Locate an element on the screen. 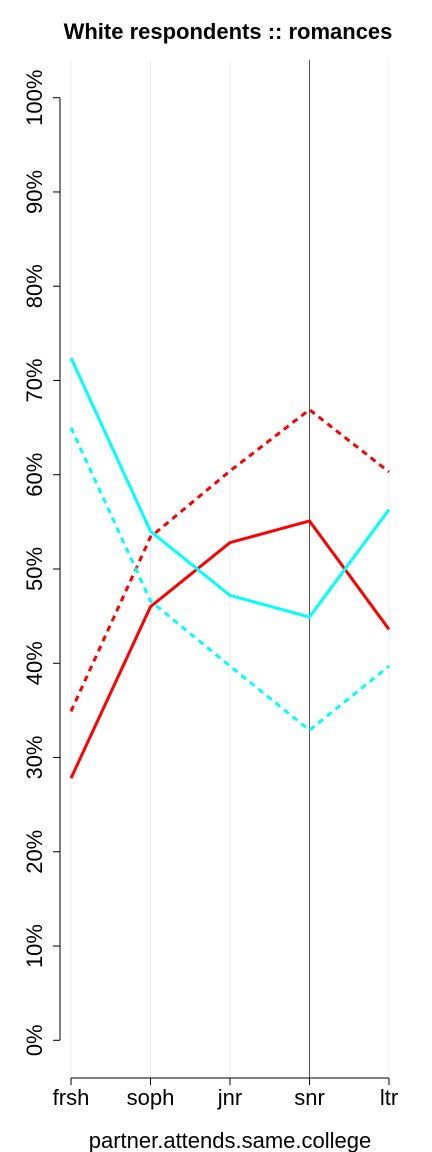 This screenshot has height=1152, width=432. y-tick-label: 70% is located at coordinates (34, 380).